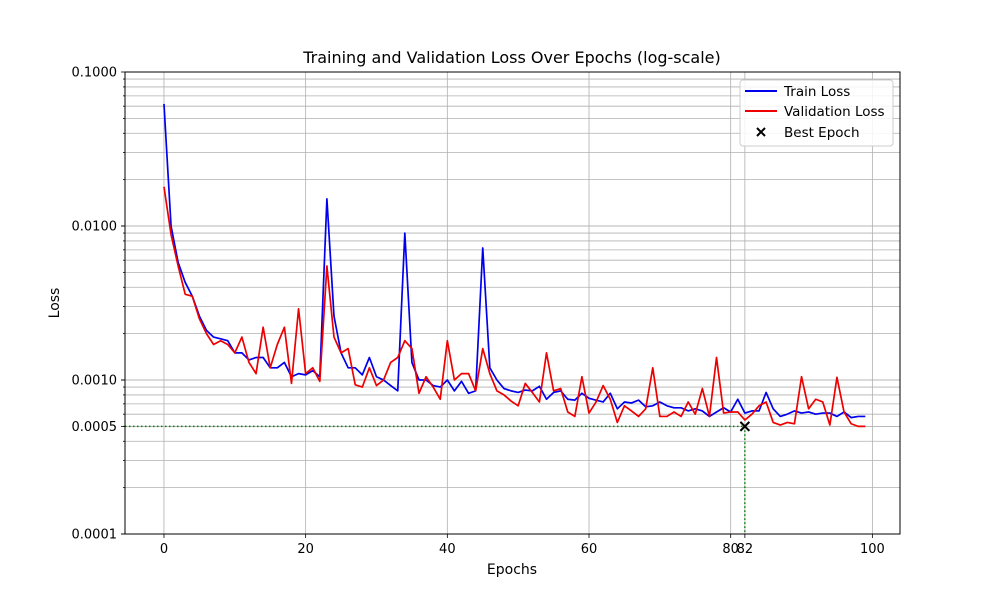  Describe the element at coordinates (305, 549) in the screenshot. I see `x-tick-label: 20` at that location.